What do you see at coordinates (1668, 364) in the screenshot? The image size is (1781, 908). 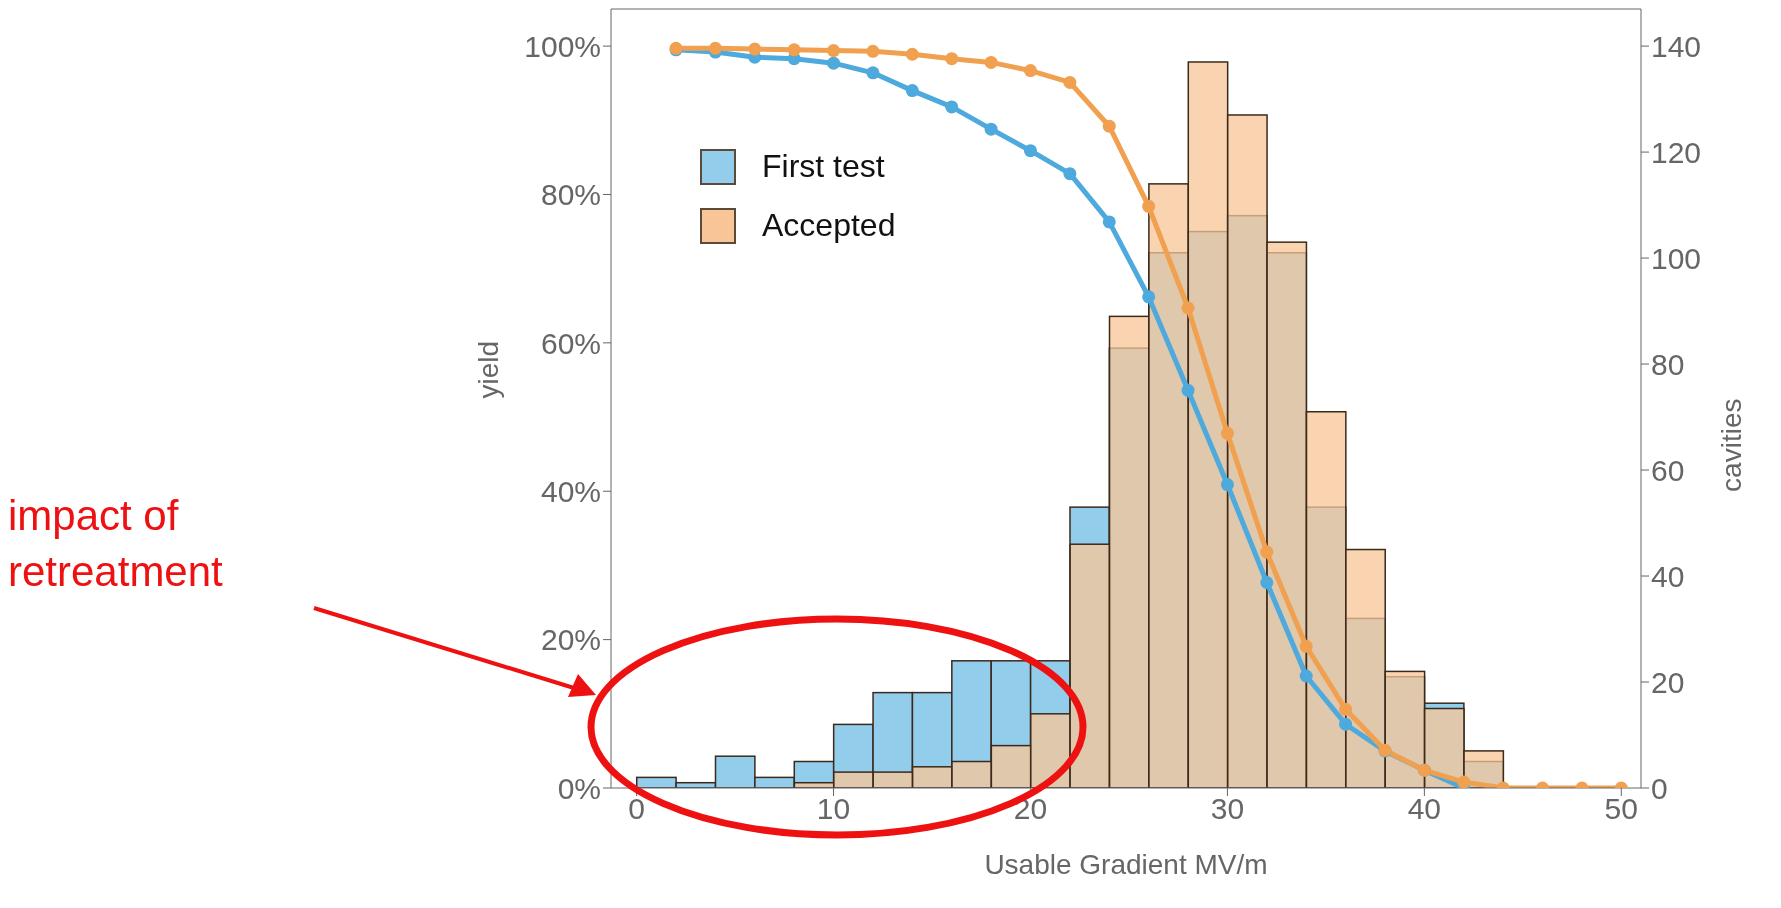 I see `y2-tick-label: 80` at bounding box center [1668, 364].